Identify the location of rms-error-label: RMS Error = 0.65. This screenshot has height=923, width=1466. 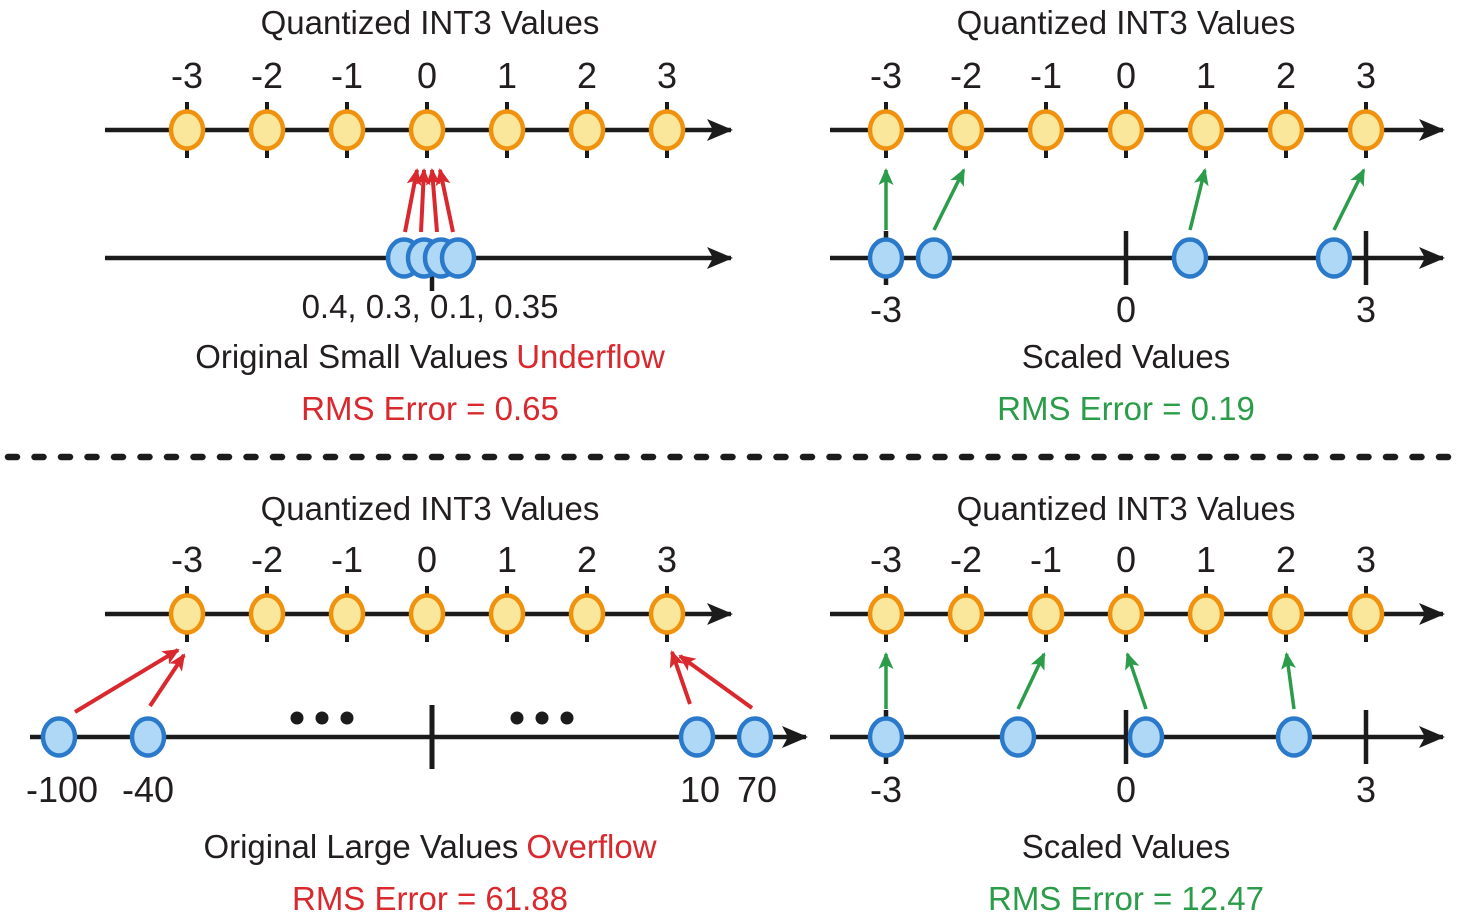
(430, 408).